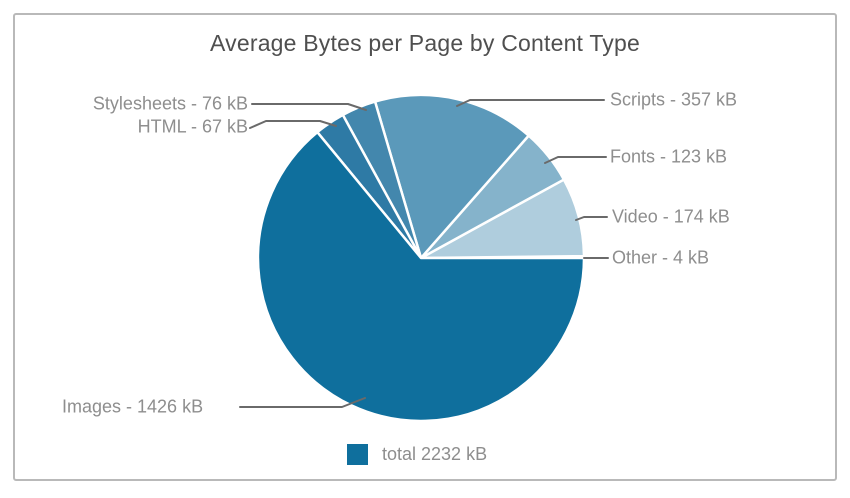 Image resolution: width=850 pixels, height=498 pixels. Describe the element at coordinates (302, 402) in the screenshot. I see `leader-images` at that location.